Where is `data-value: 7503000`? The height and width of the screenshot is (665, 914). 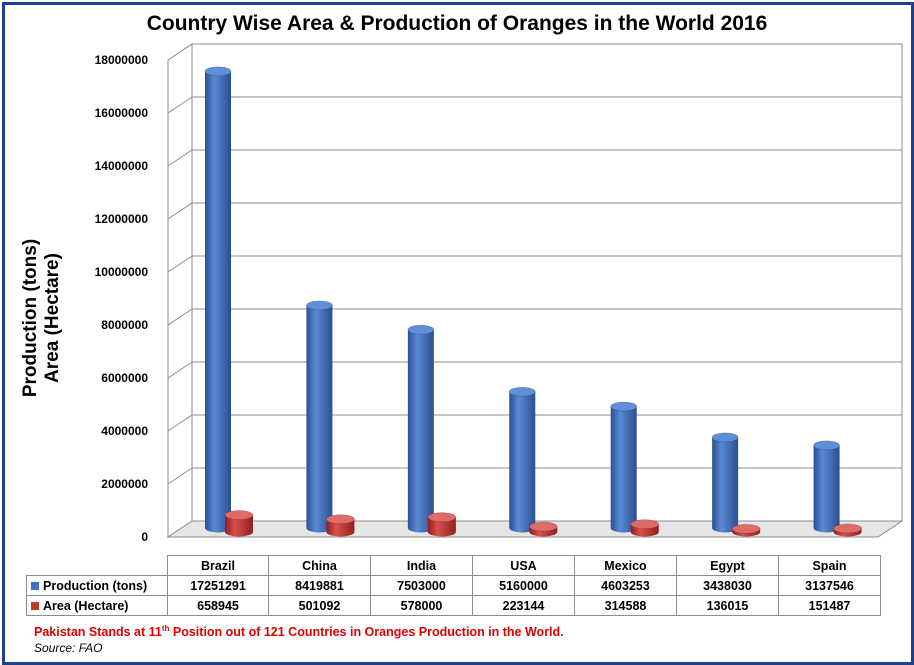 data-value: 7503000 is located at coordinates (421, 585).